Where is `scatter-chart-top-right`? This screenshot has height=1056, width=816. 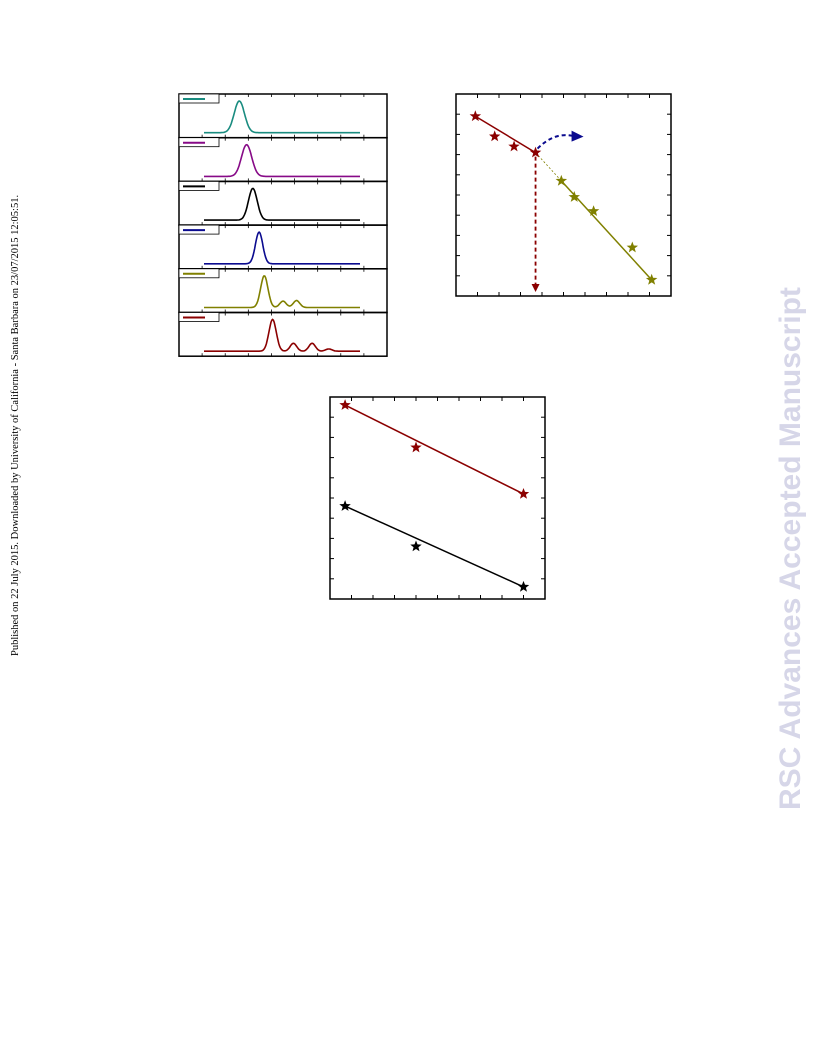 scatter-chart-top-right is located at coordinates (563, 195).